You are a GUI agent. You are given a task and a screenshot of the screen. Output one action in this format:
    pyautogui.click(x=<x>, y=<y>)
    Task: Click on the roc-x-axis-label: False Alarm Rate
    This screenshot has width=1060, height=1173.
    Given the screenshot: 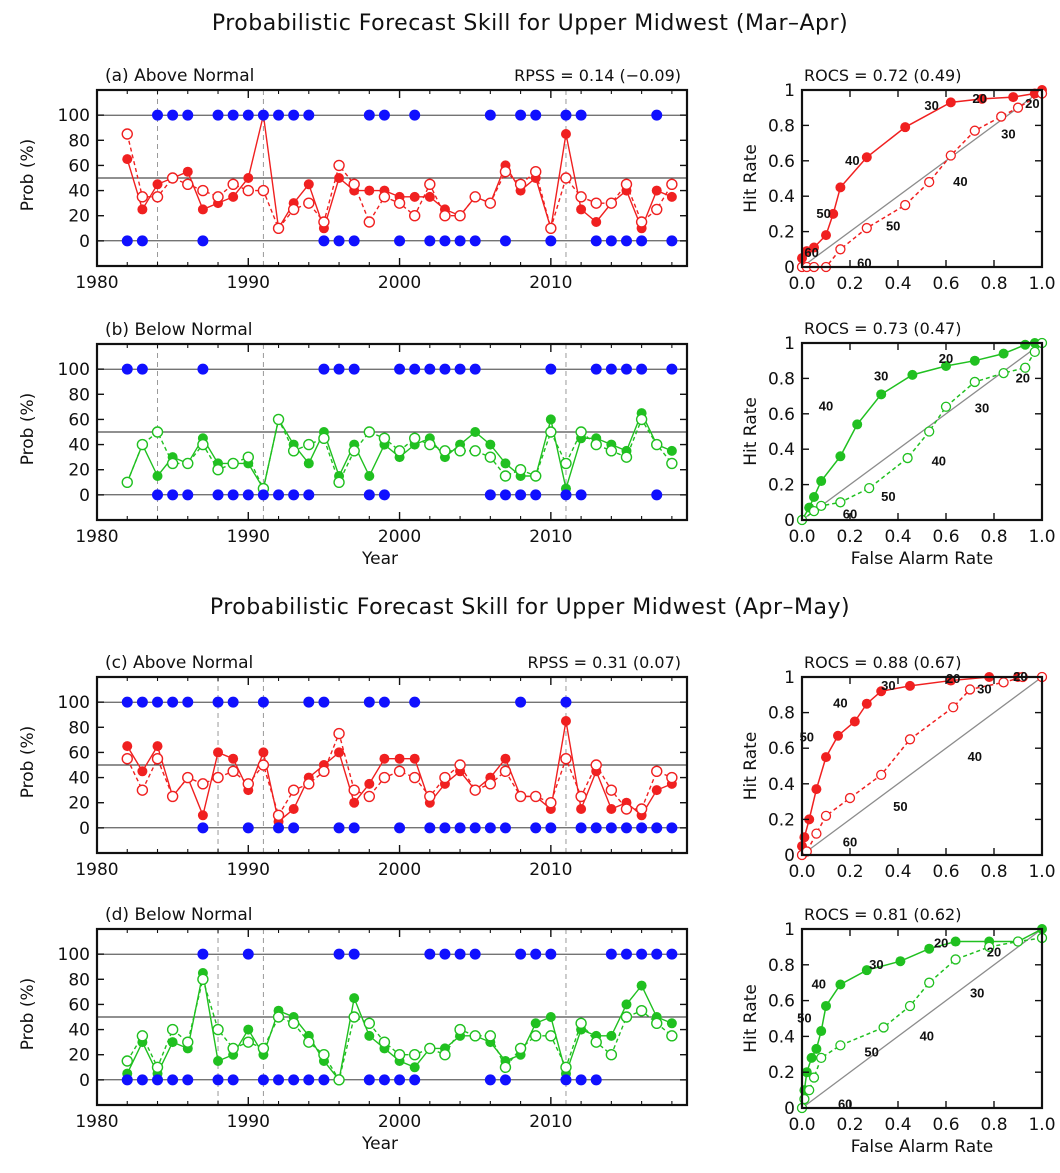 What is the action you would take?
    pyautogui.click(x=922, y=1147)
    